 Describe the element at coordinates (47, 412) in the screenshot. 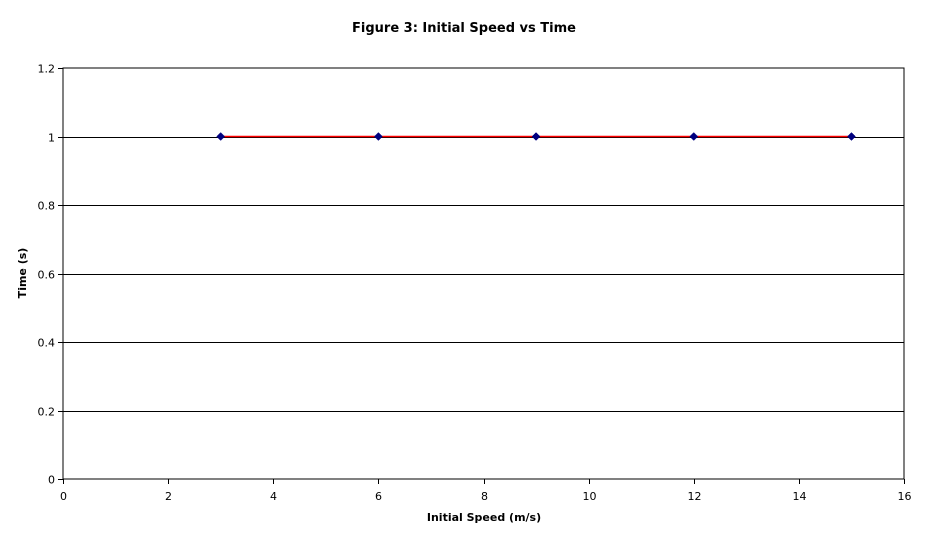

I see `y-tick-label: 0.2` at that location.